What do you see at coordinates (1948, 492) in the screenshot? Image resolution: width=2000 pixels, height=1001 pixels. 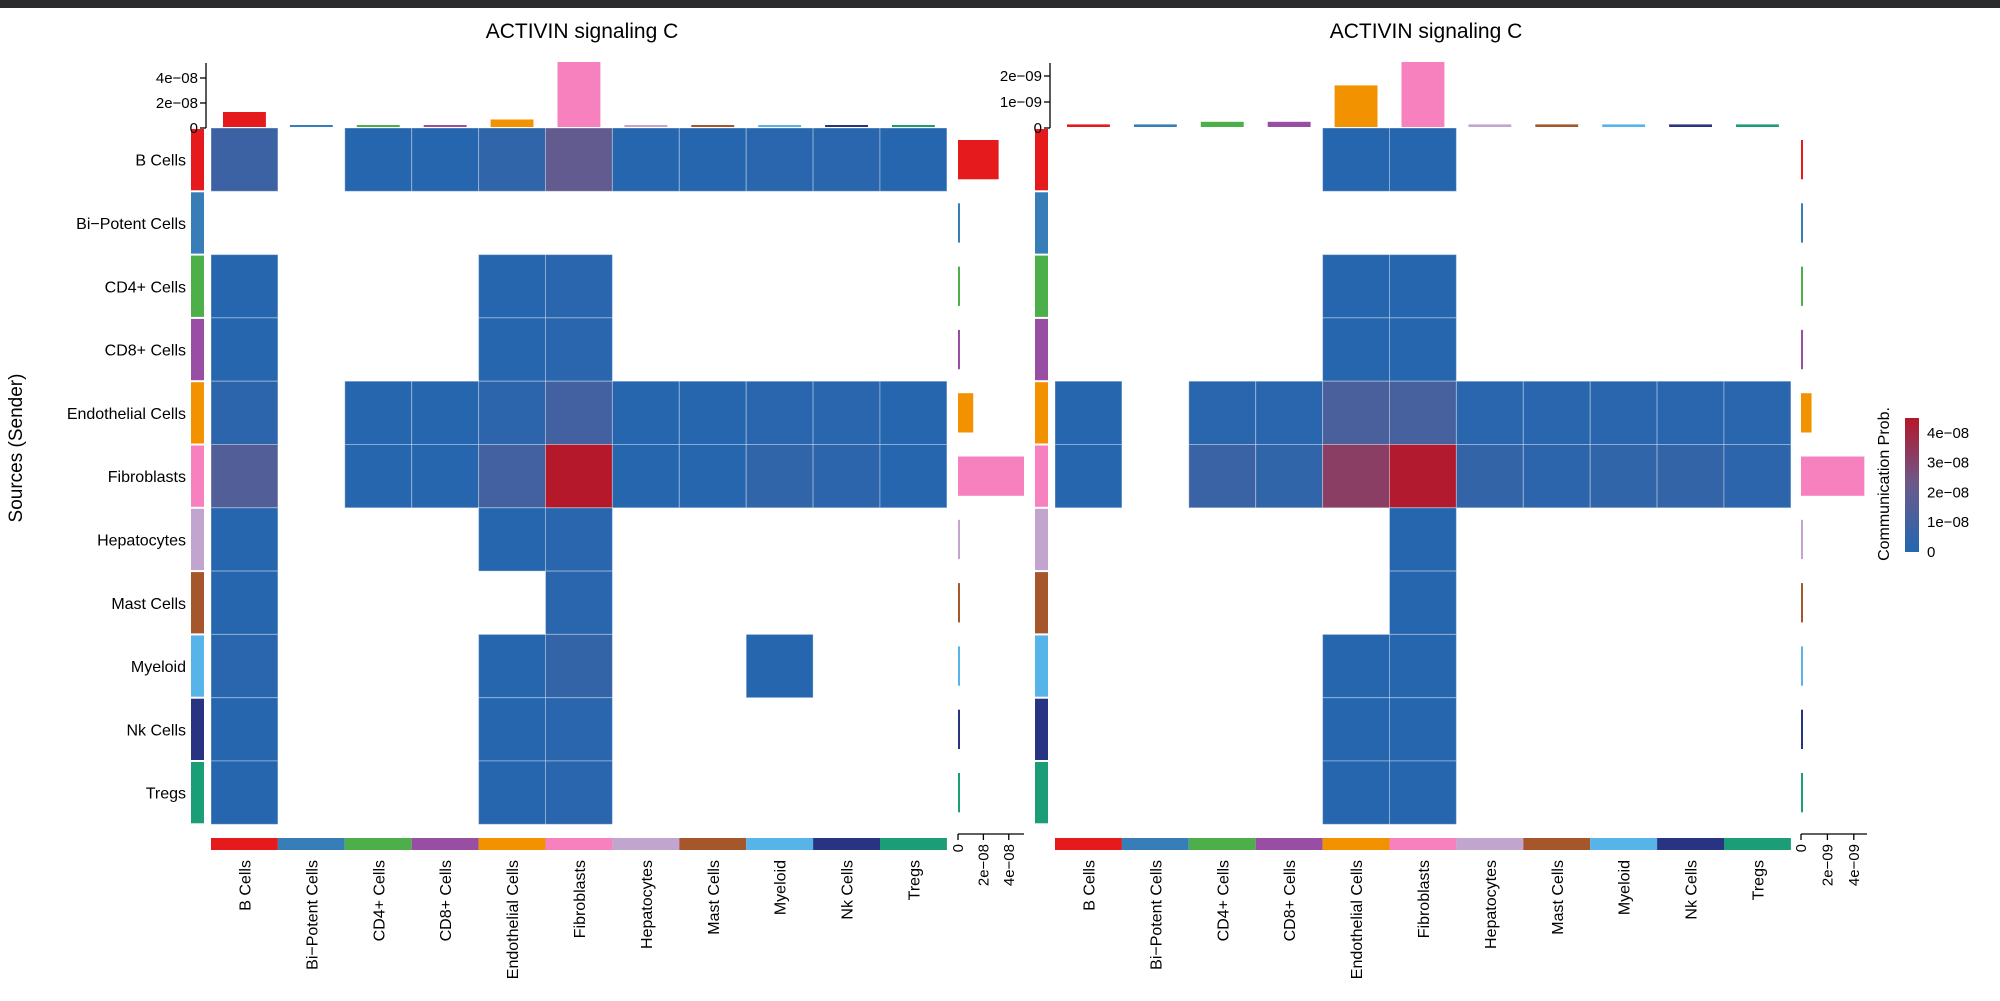 I see `legend-tick-label: 2e−08` at bounding box center [1948, 492].